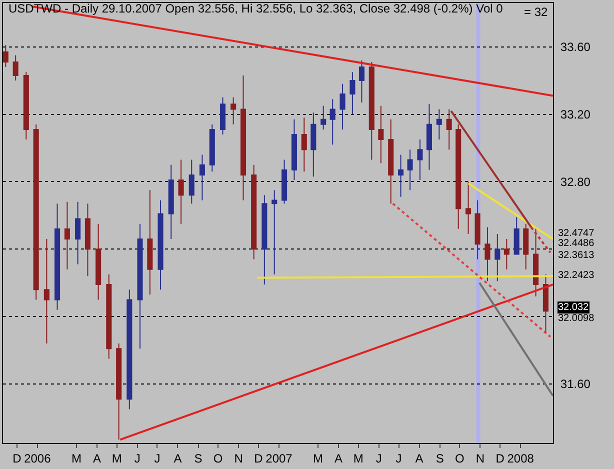 The image size is (614, 469). I want to click on y-tick-label: 32.80, so click(575, 181).